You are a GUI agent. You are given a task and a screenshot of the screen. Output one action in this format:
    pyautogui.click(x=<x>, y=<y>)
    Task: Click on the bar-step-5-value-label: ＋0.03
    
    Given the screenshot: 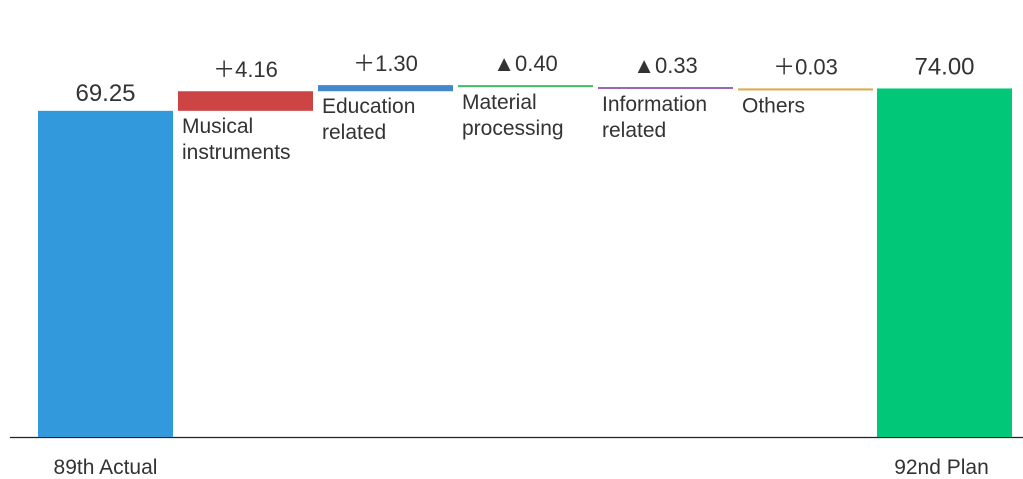 What is the action you would take?
    pyautogui.click(x=805, y=66)
    